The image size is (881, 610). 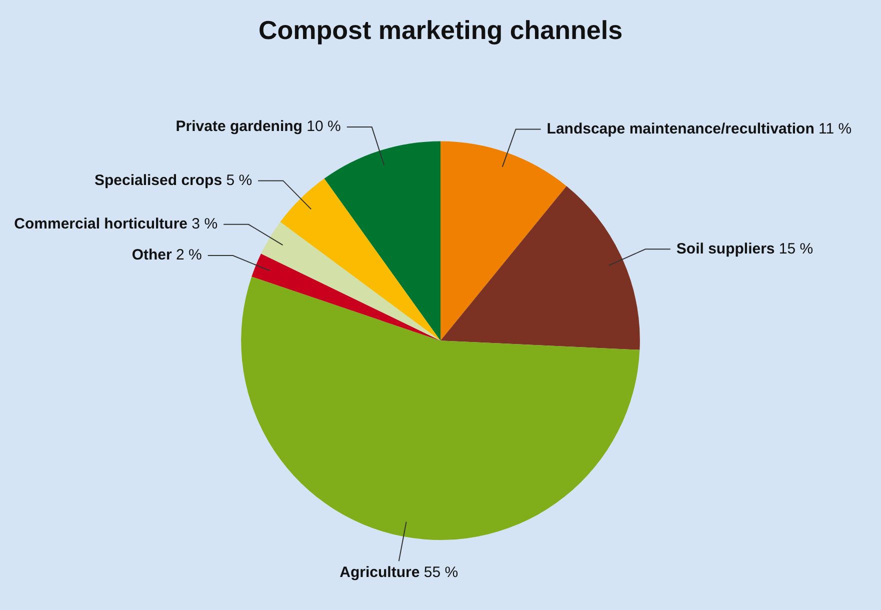 I want to click on data-label: 3 %, so click(x=205, y=224).